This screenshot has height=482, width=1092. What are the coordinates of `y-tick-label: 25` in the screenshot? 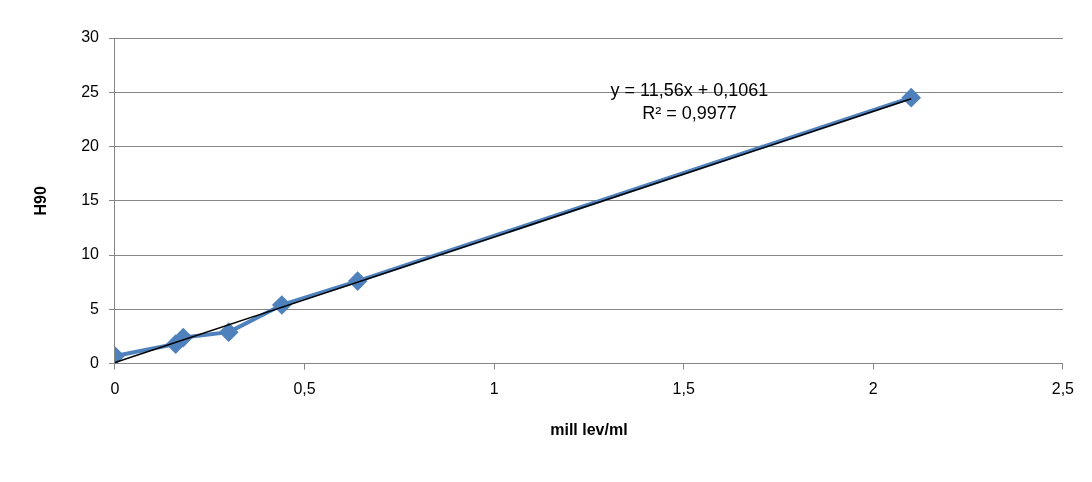 It's located at (90, 91).